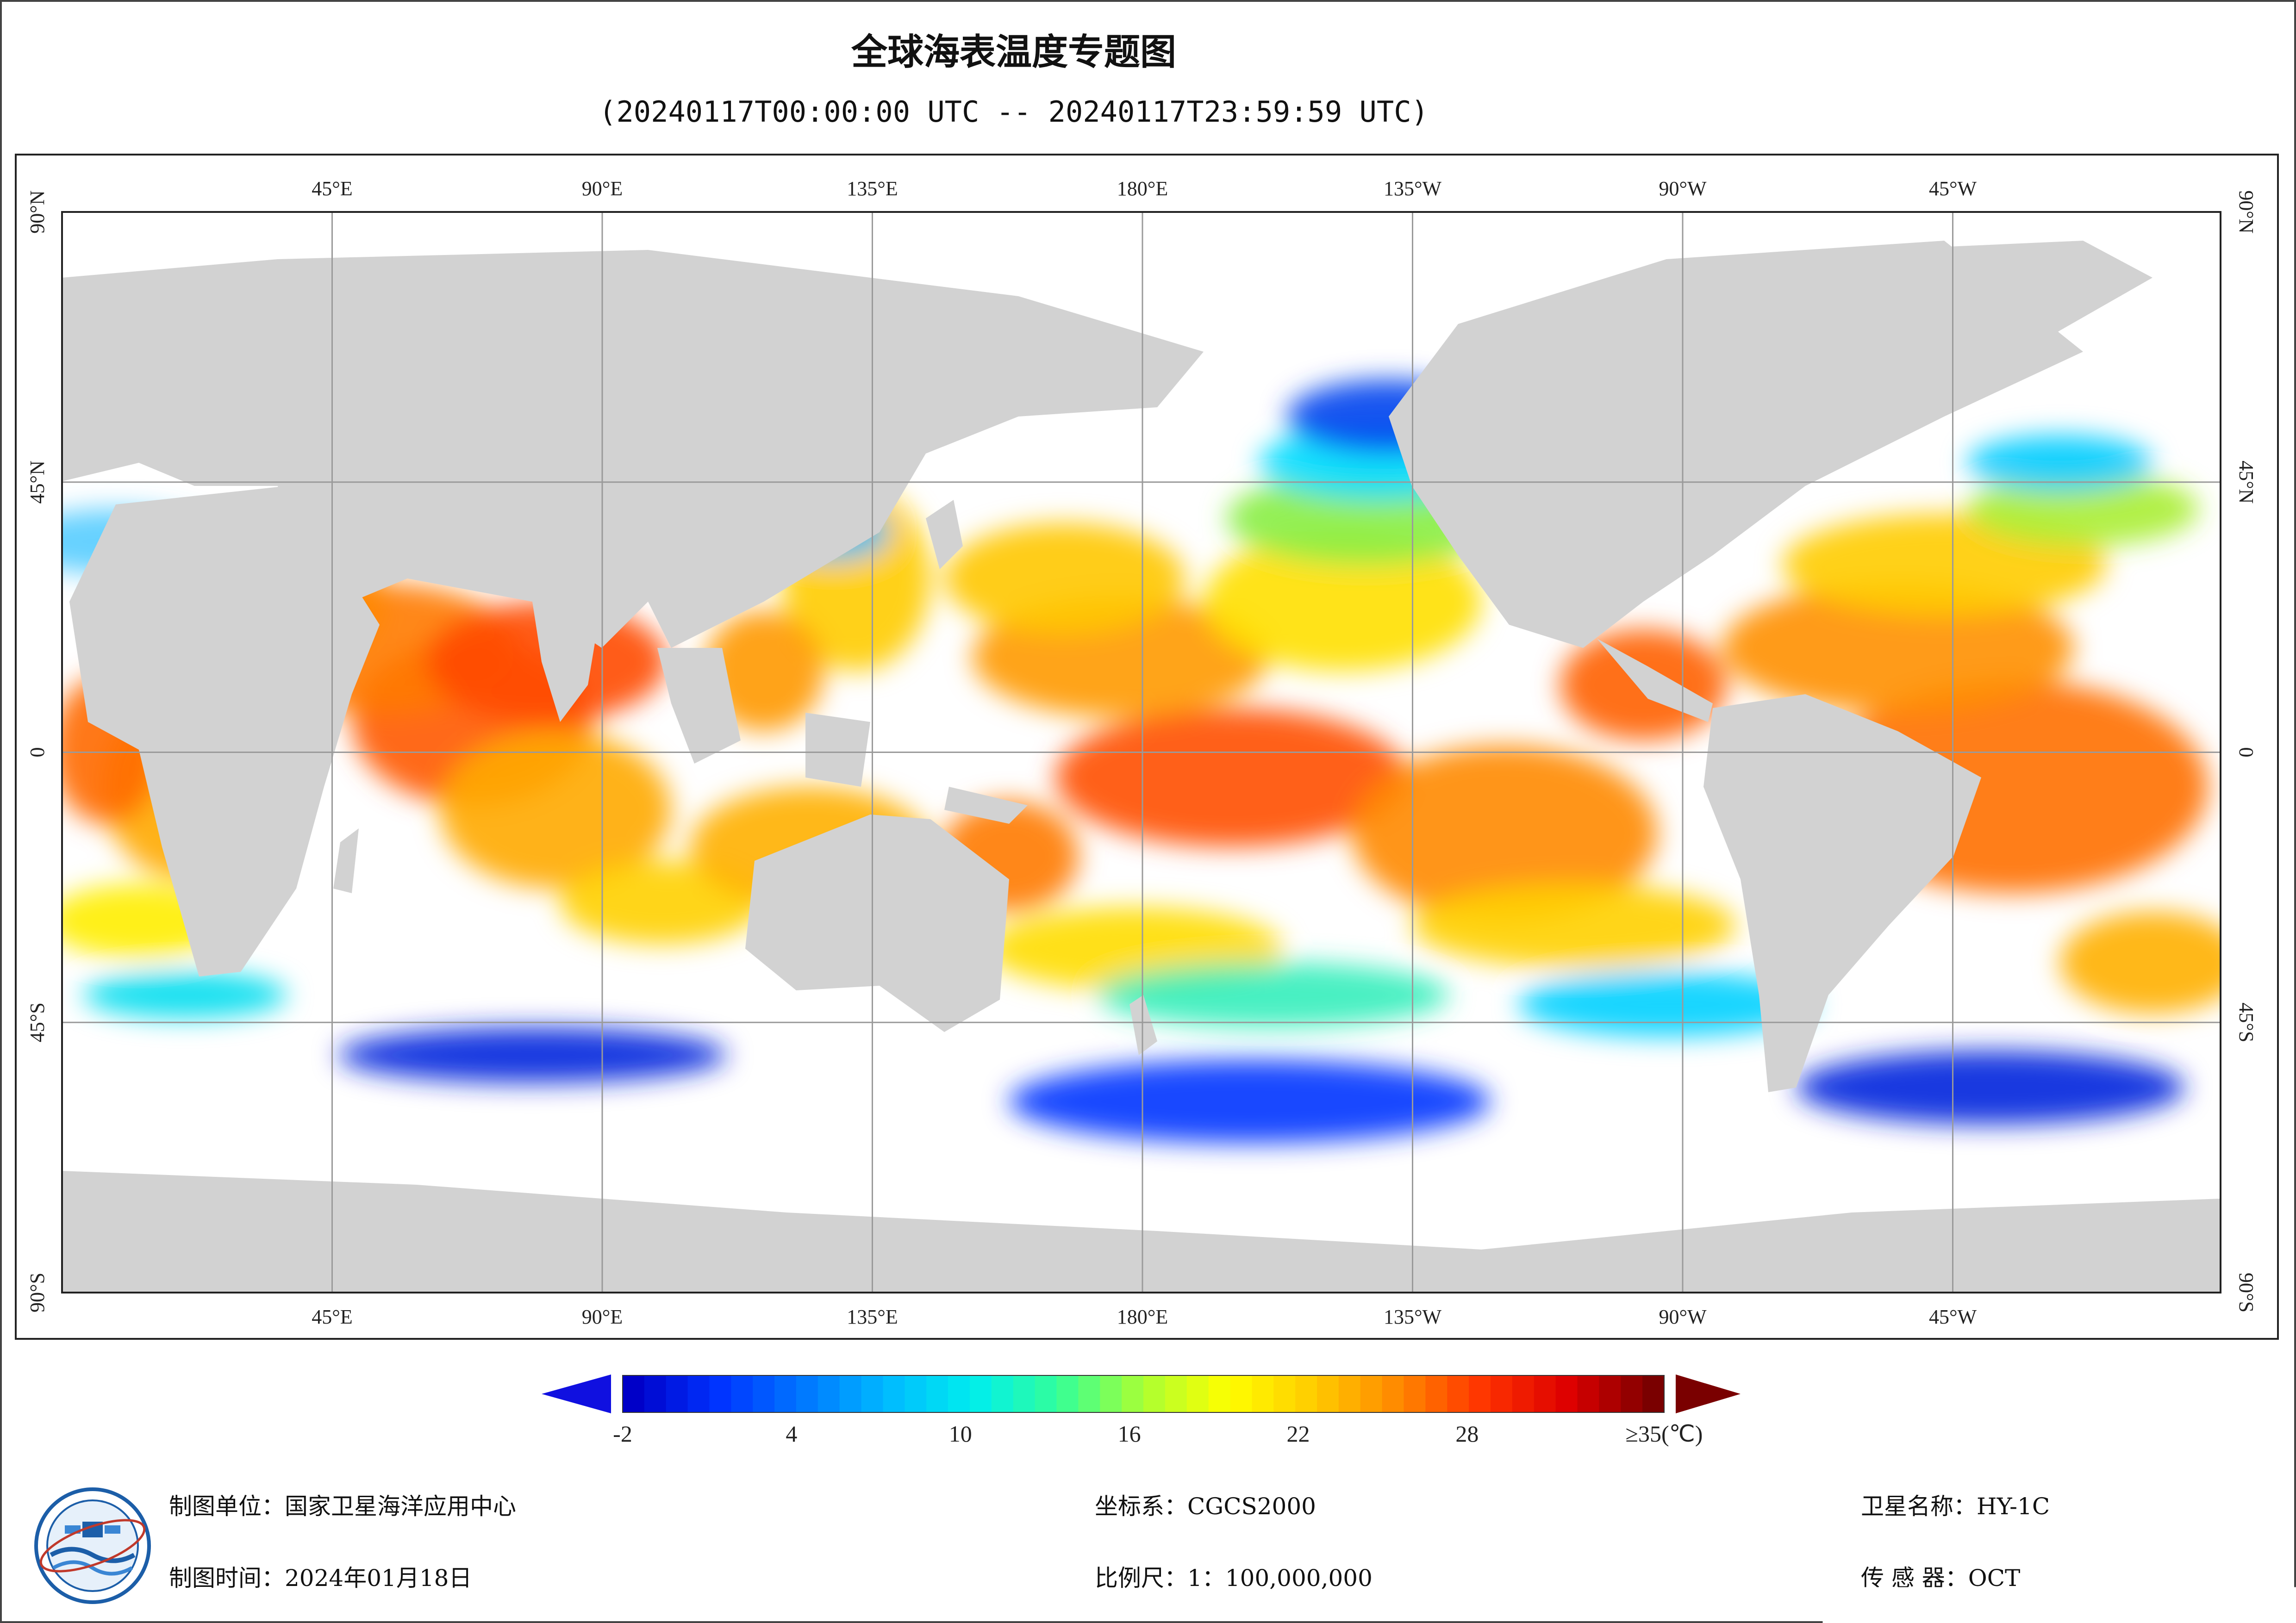 Image resolution: width=2296 pixels, height=1623 pixels. Describe the element at coordinates (1413, 1317) in the screenshot. I see `bottom-lon-label: 135°W` at that location.